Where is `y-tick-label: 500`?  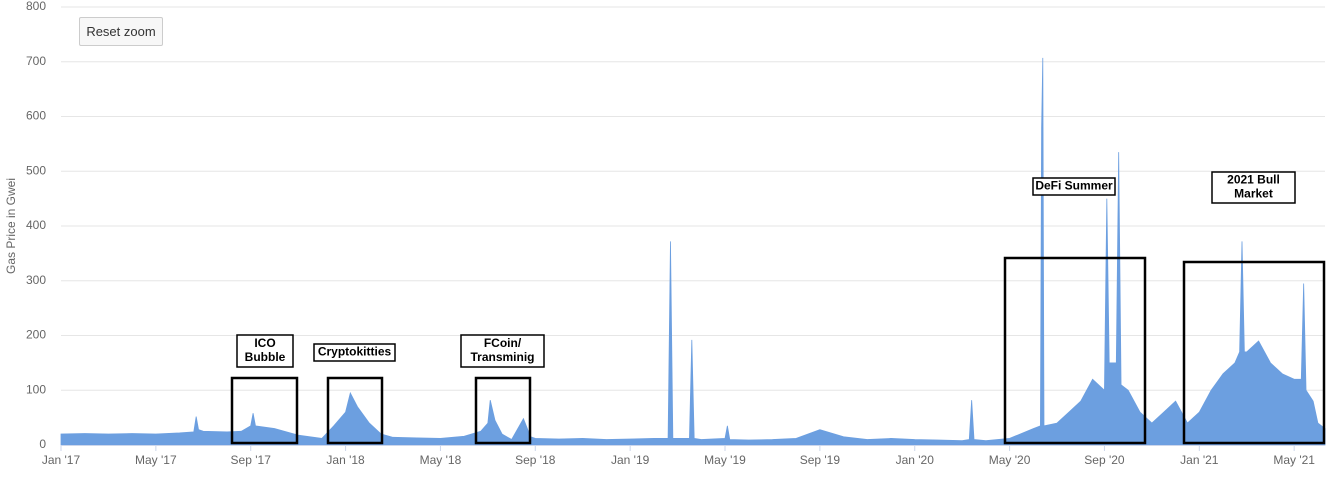
y-tick-label: 500 is located at coordinates (36, 170).